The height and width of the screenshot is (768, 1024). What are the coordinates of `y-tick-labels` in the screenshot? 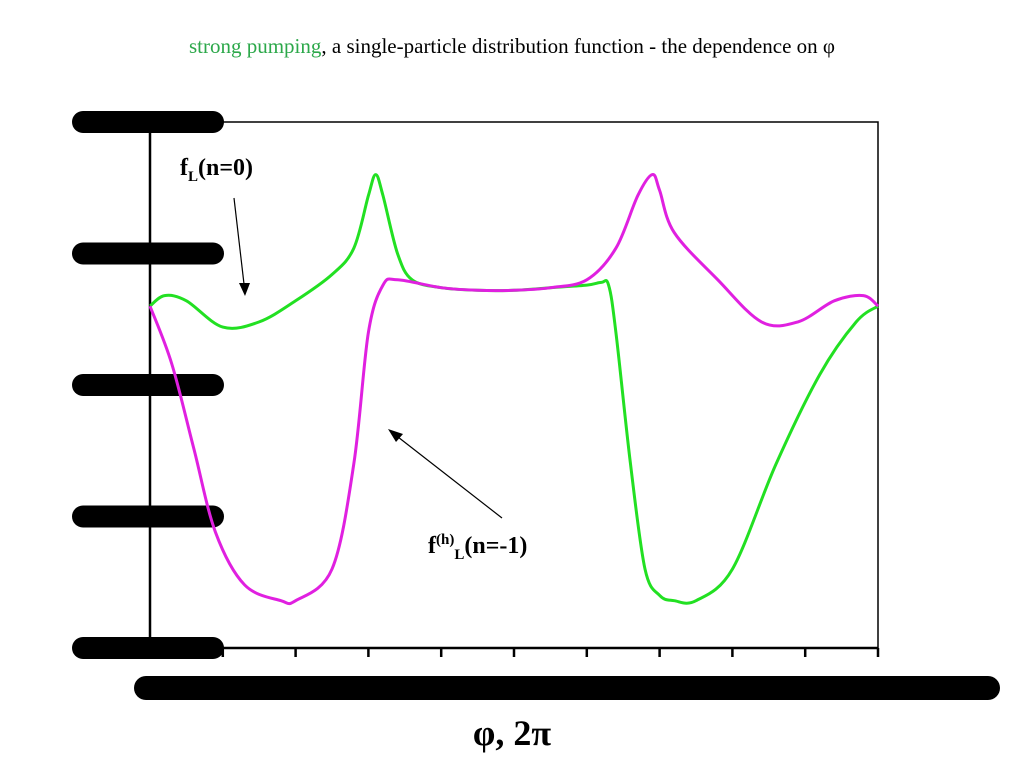 It's located at (148, 385).